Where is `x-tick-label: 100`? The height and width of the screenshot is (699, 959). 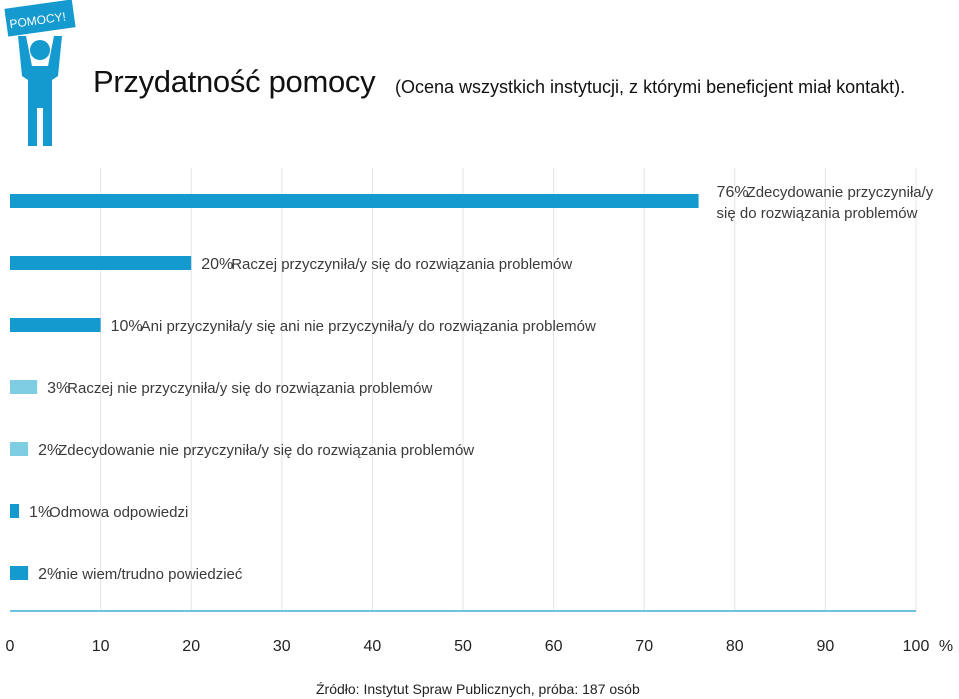 x-tick-label: 100 is located at coordinates (916, 646).